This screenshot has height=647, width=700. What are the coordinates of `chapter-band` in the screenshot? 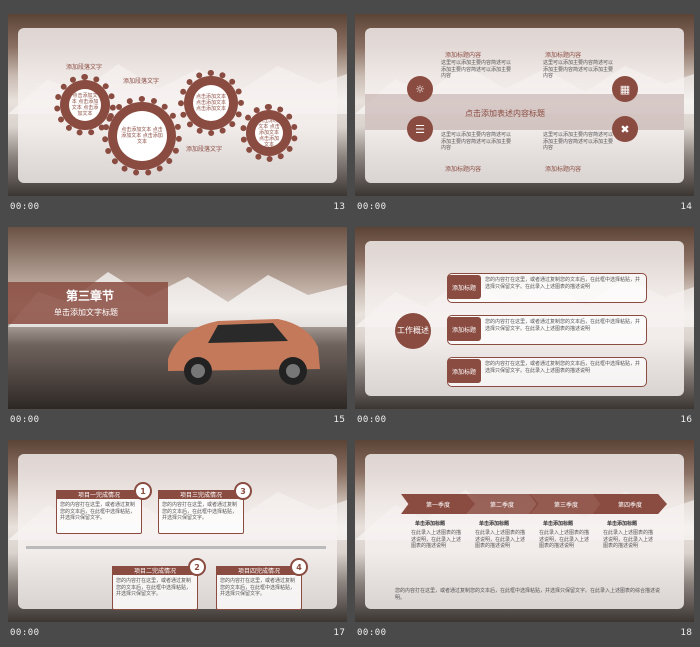 It's located at (88, 303).